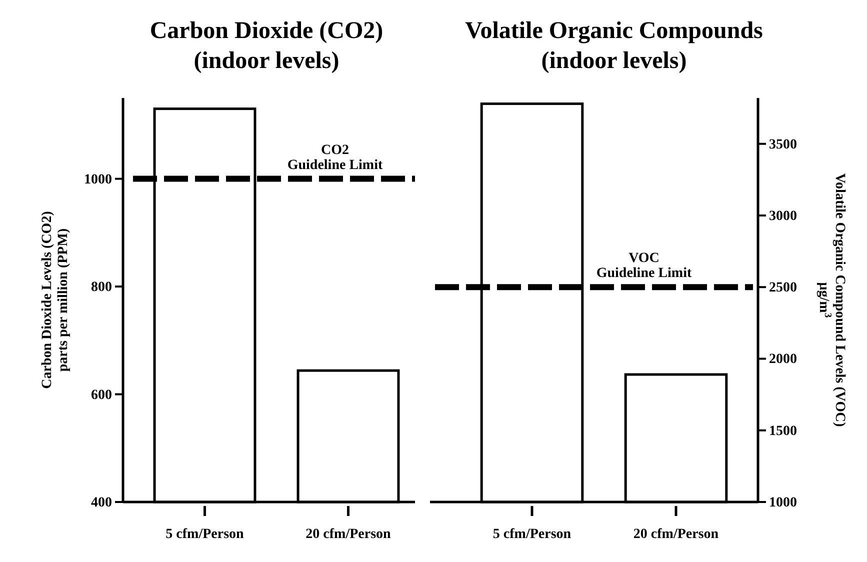 The height and width of the screenshot is (562, 867). Describe the element at coordinates (783, 502) in the screenshot. I see `y2-tick-label: 1000` at that location.